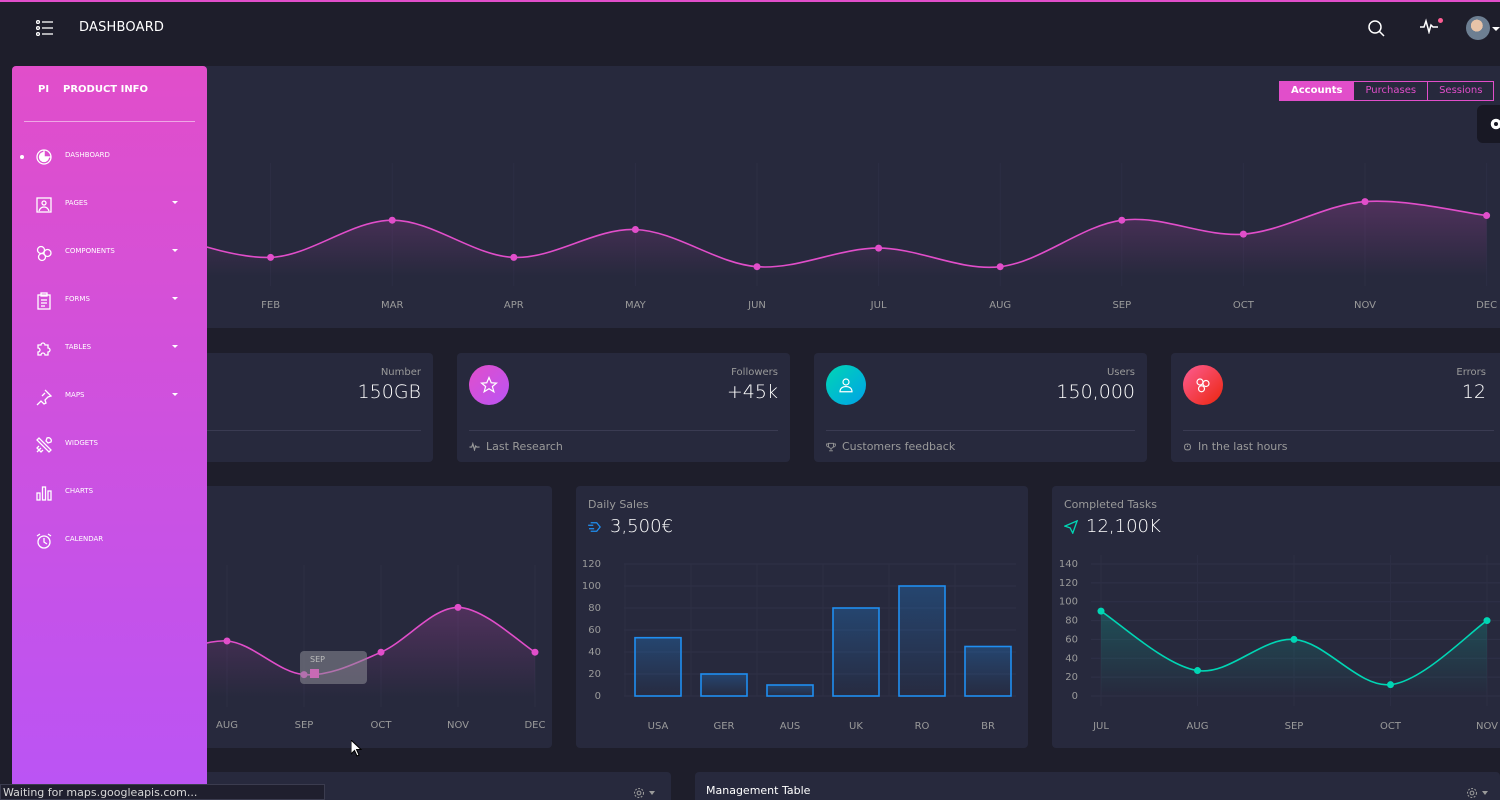 This screenshot has width=1500, height=800. What do you see at coordinates (1294, 726) in the screenshot?
I see `x-tick-label: SEP` at bounding box center [1294, 726].